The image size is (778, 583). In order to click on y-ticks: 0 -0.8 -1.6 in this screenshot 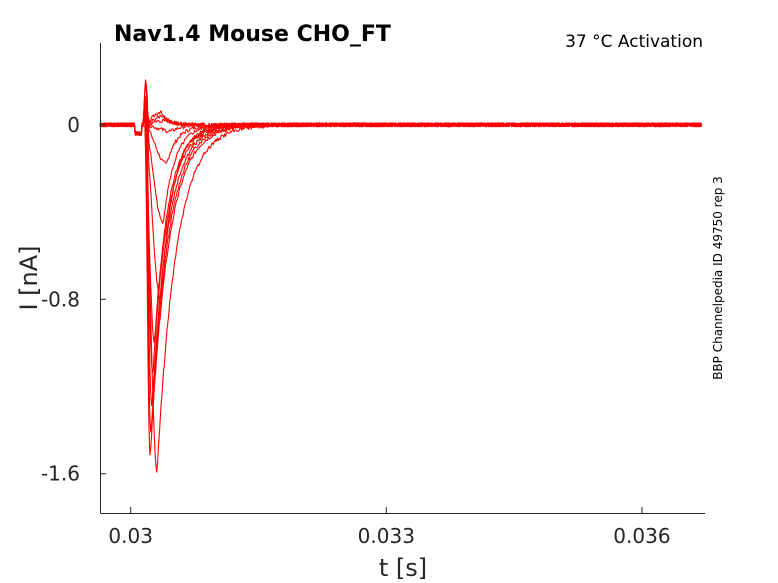, I will do `click(73, 299)`.